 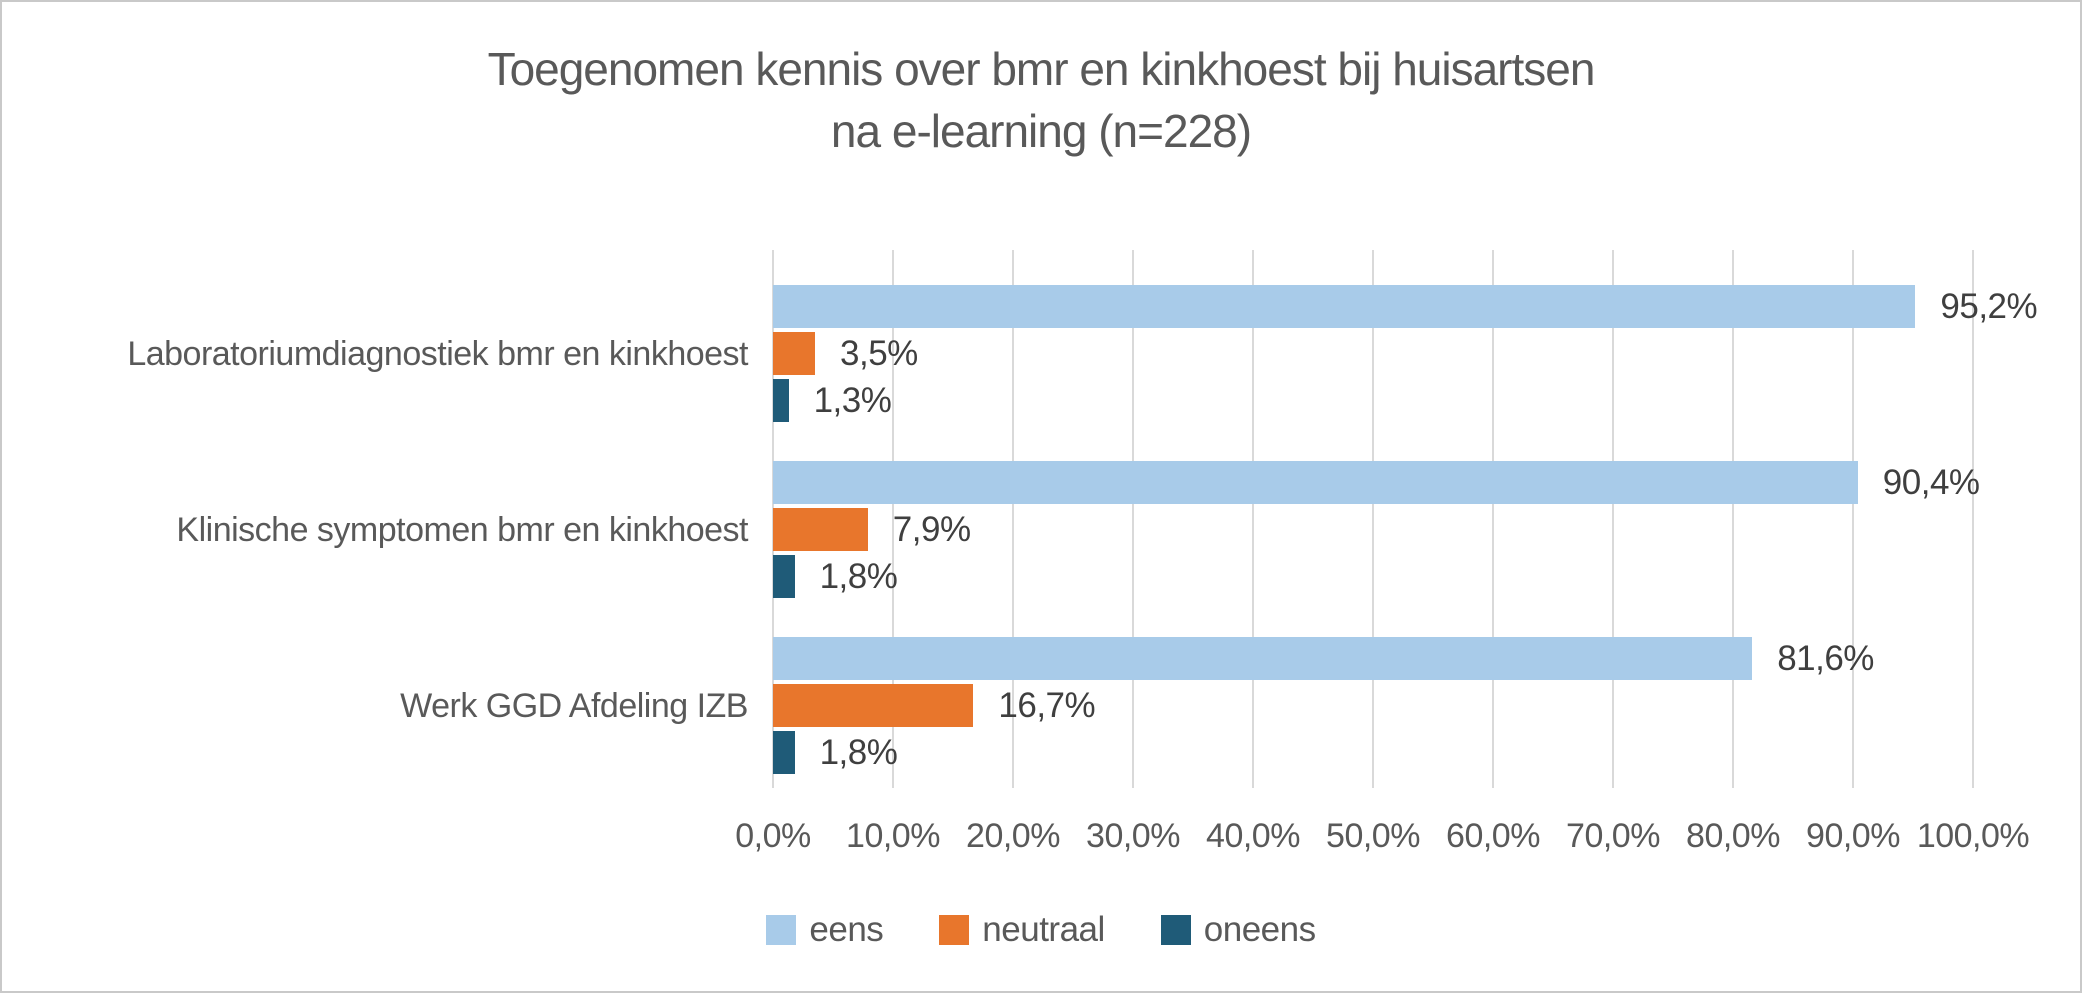 What do you see at coordinates (893, 836) in the screenshot?
I see `x-tick-label: 10,0%` at bounding box center [893, 836].